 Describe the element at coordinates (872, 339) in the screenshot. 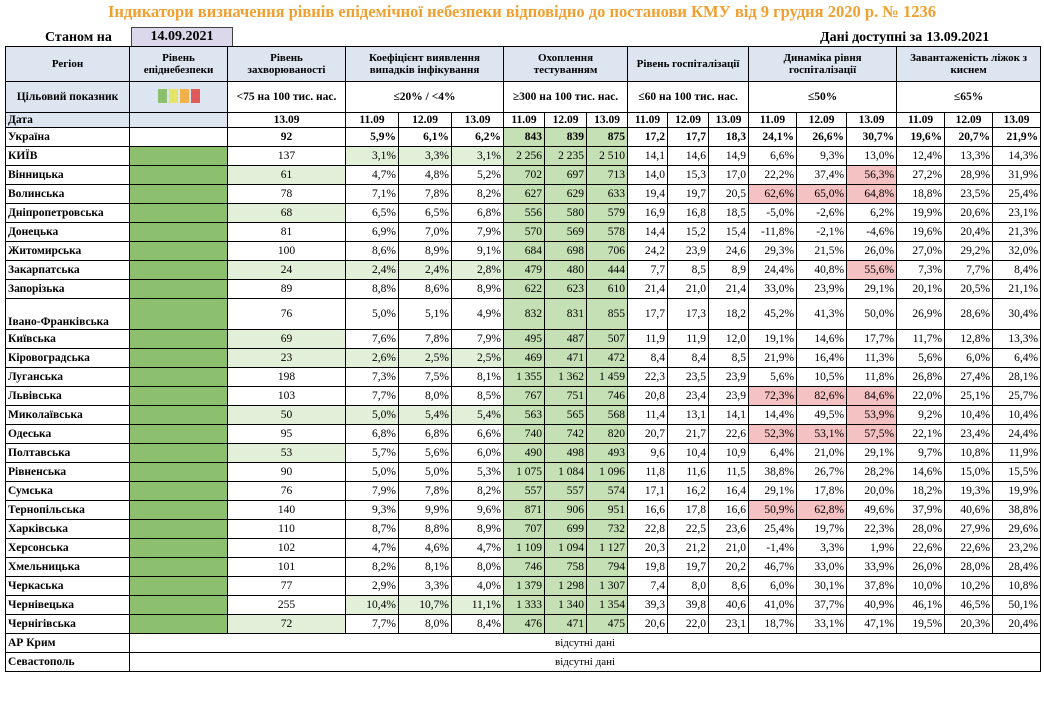

I see `hosp-dynamics-cell: 17,7%` at that location.